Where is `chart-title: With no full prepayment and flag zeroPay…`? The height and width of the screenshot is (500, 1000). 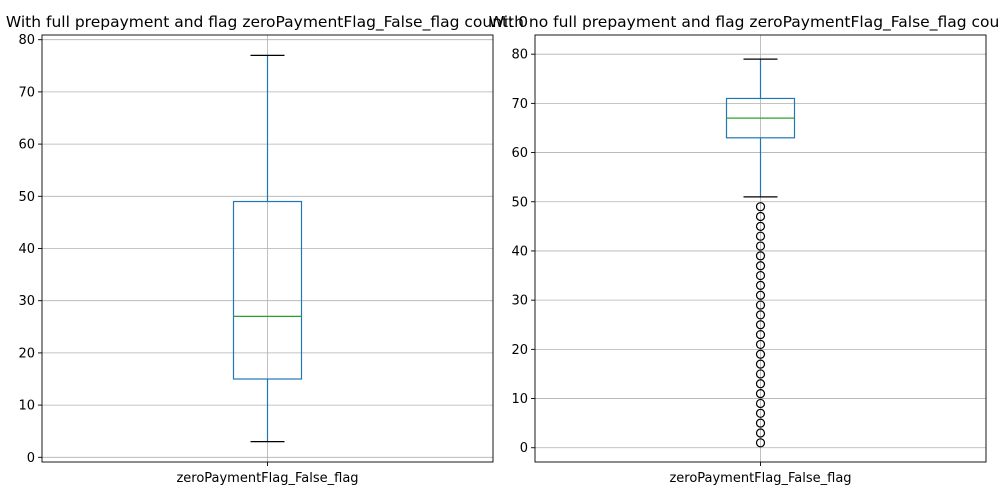
chart-title: With no full prepayment and flag zeroPay… is located at coordinates (744, 22).